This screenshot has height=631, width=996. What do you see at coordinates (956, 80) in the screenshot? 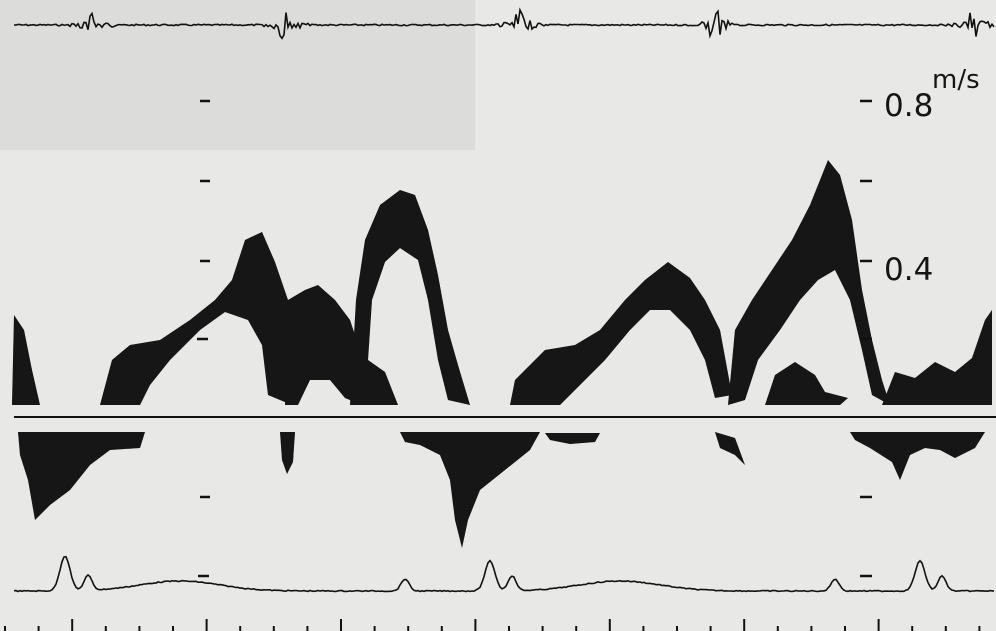
I see `scale-unit: m/s` at bounding box center [956, 80].